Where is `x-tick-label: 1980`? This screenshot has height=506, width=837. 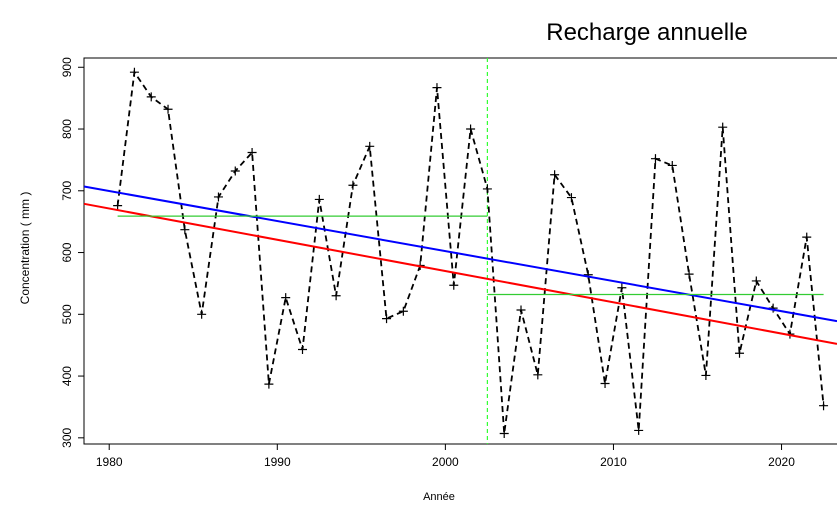
x-tick-label: 1980 is located at coordinates (109, 462).